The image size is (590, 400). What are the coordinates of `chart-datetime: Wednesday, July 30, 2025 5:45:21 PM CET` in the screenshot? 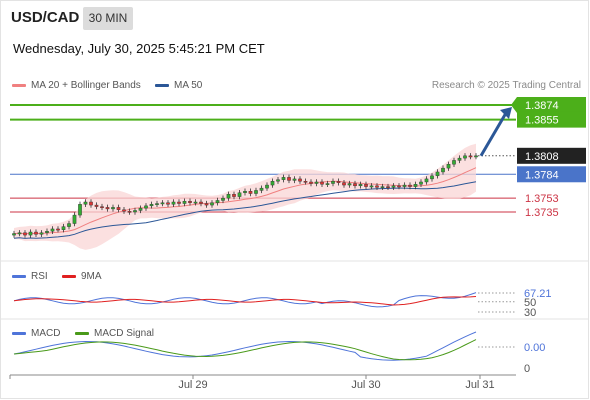 It's located at (139, 48).